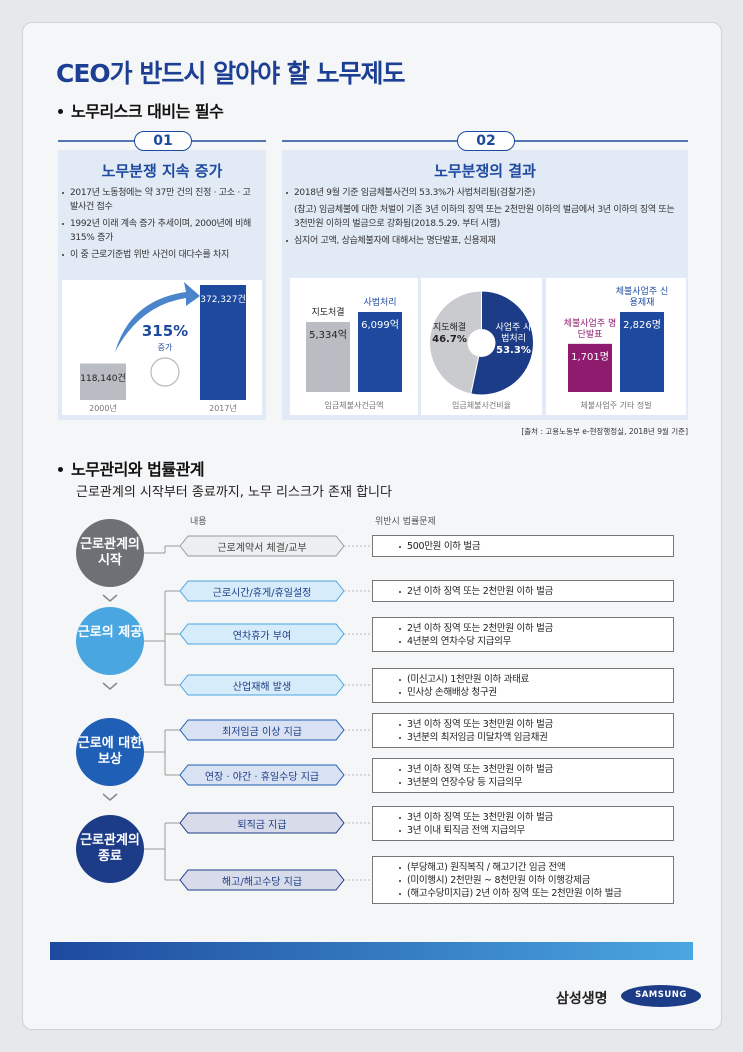 The height and width of the screenshot is (1052, 743). What do you see at coordinates (642, 325) in the screenshot?
I see `bar-value-label: 2,826명` at bounding box center [642, 325].